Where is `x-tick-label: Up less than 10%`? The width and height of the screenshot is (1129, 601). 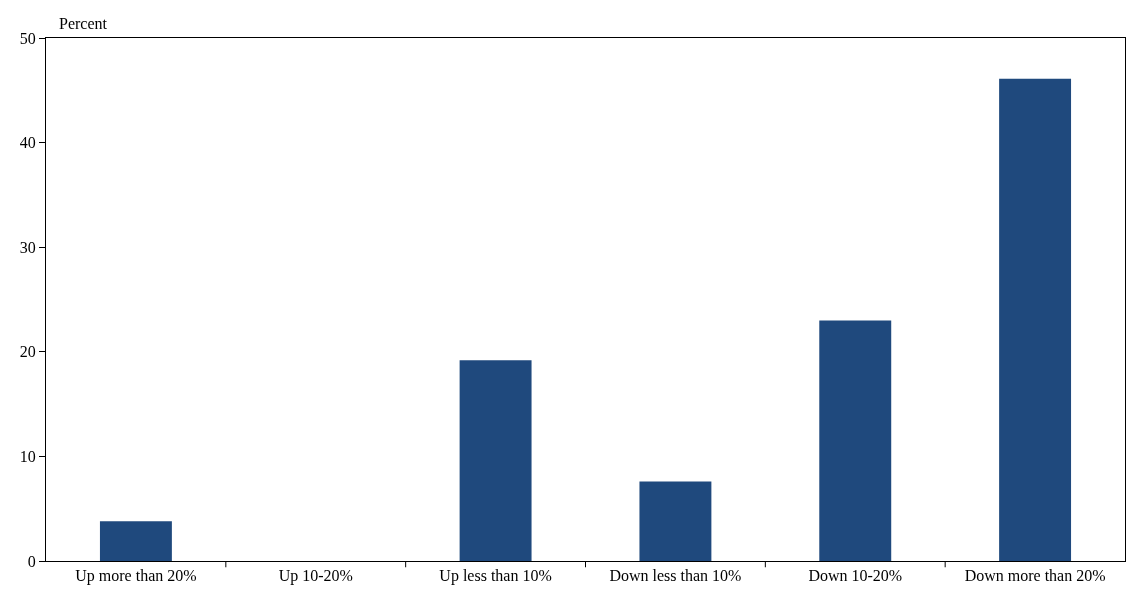
x-tick-label: Up less than 10% is located at coordinates (495, 576).